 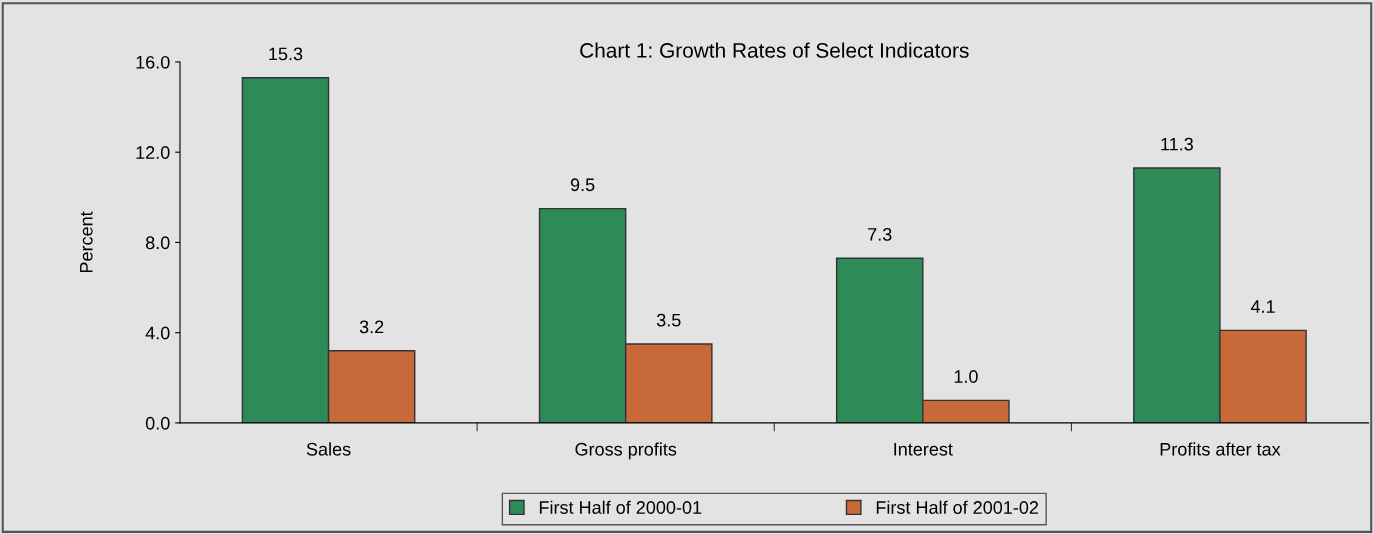 I want to click on x-tick-label: Profits after tax, so click(x=1220, y=449).